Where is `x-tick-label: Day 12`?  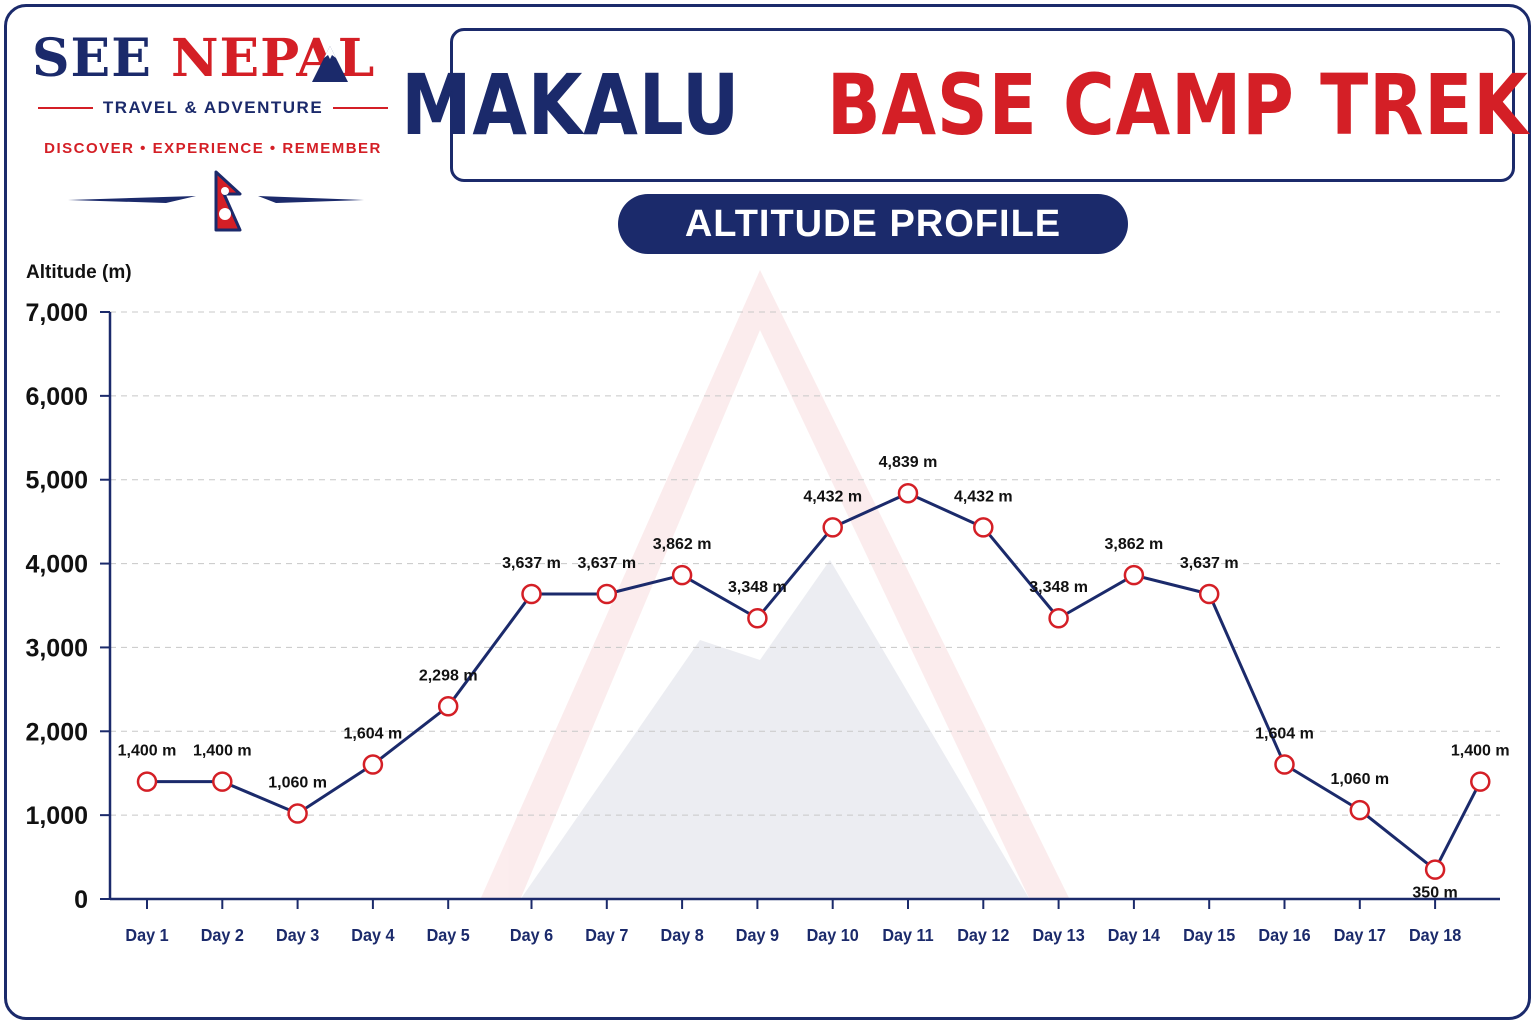
x-tick-label: Day 12 is located at coordinates (983, 935).